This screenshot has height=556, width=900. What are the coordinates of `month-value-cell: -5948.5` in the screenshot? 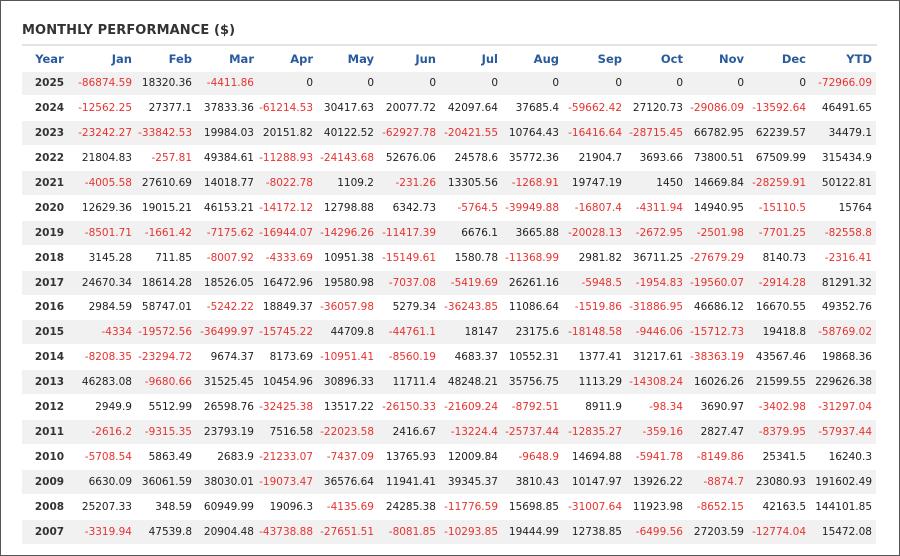 It's located at (594, 282).